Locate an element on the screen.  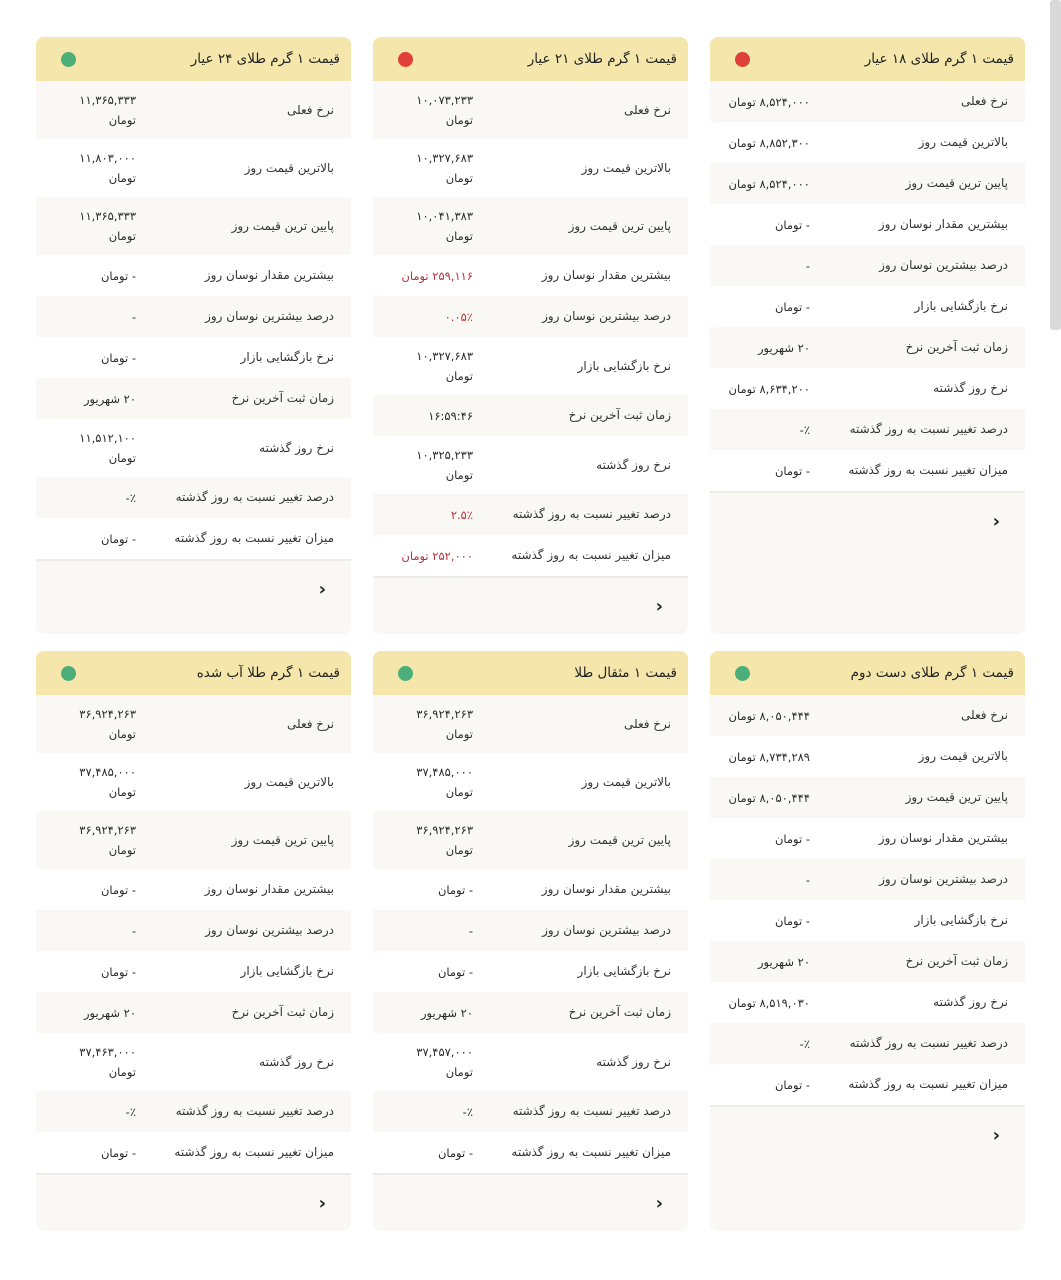
table-row: نرخ روز گذشته ۱۱,۵۱۲,۱۰۰ تومان is located at coordinates (193, 448).